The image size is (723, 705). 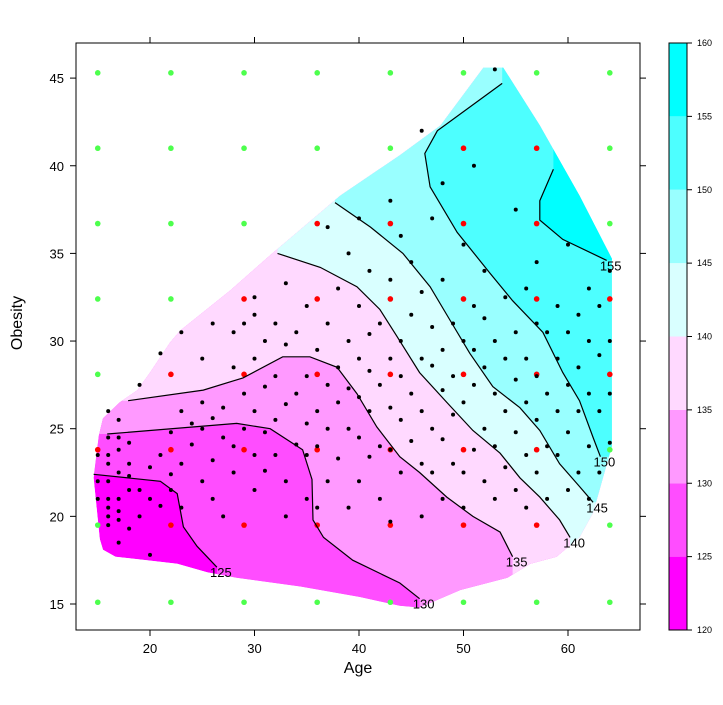 I want to click on colorbar-tick-label: 145, so click(x=704, y=263).